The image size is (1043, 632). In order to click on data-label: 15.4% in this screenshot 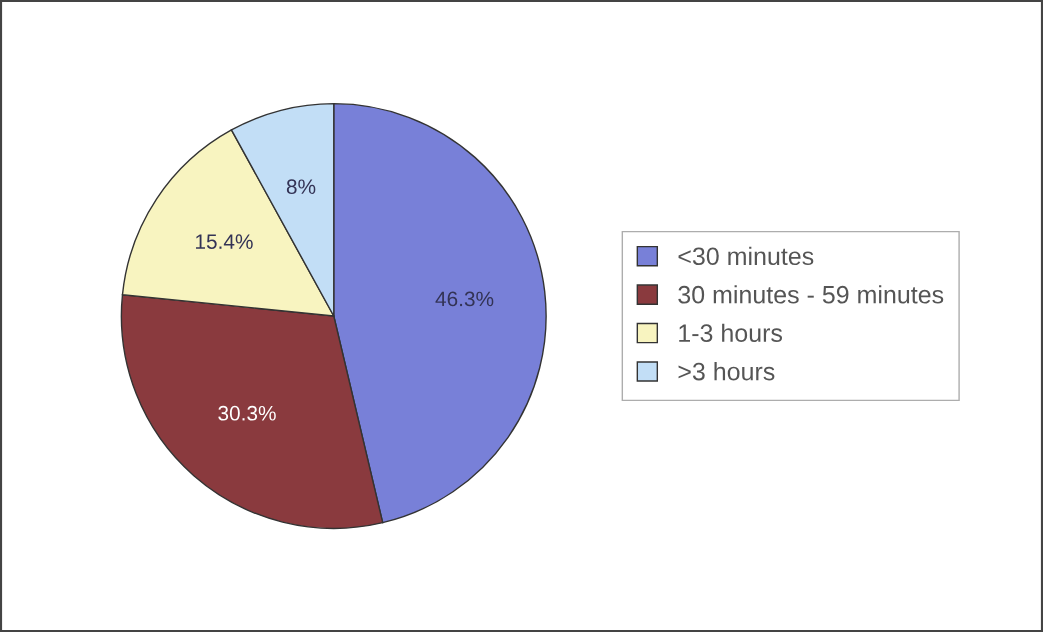, I will do `click(224, 241)`.